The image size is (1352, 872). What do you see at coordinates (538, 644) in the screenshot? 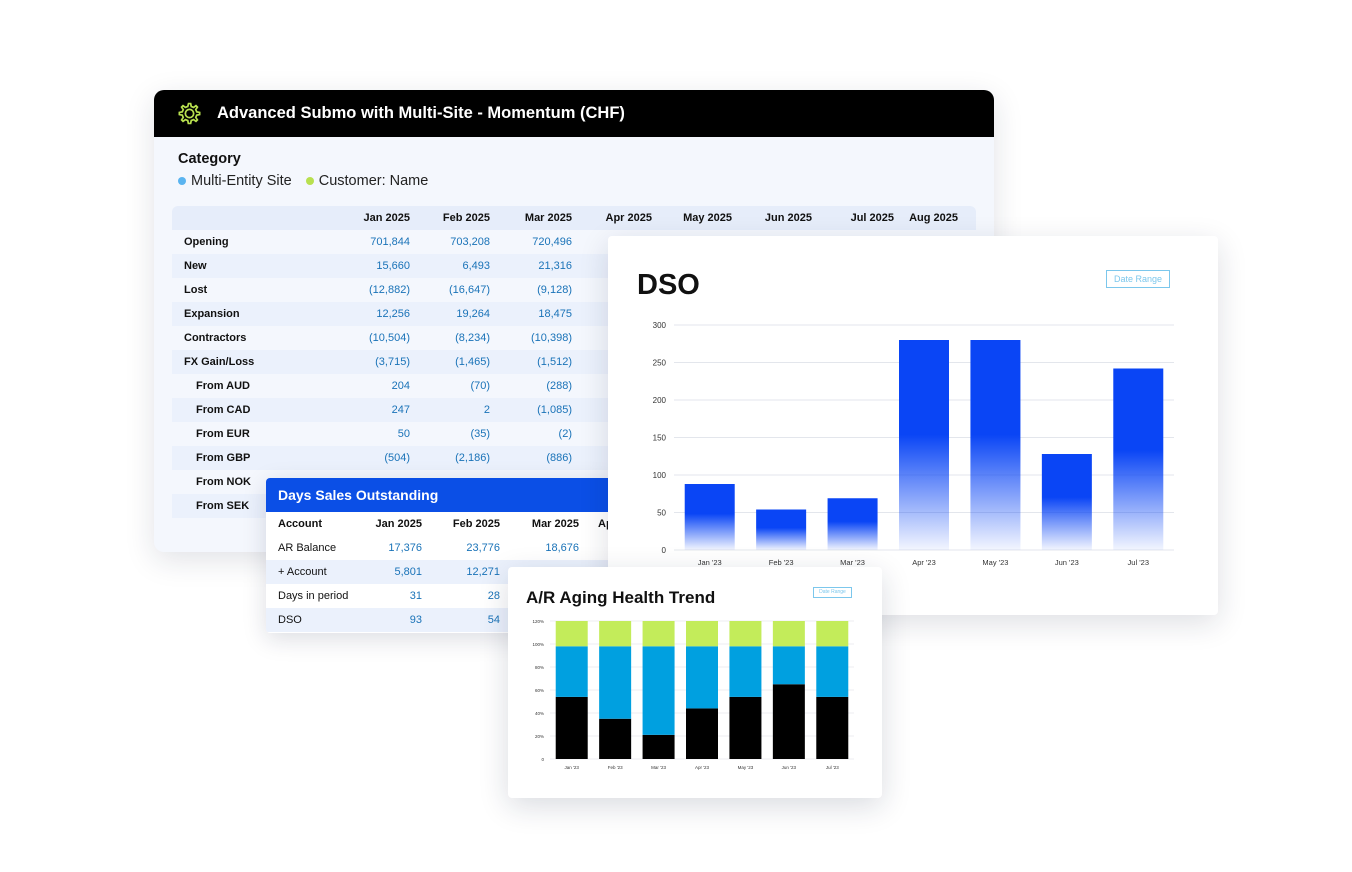
I see `y-tick-label: 100%` at bounding box center [538, 644].